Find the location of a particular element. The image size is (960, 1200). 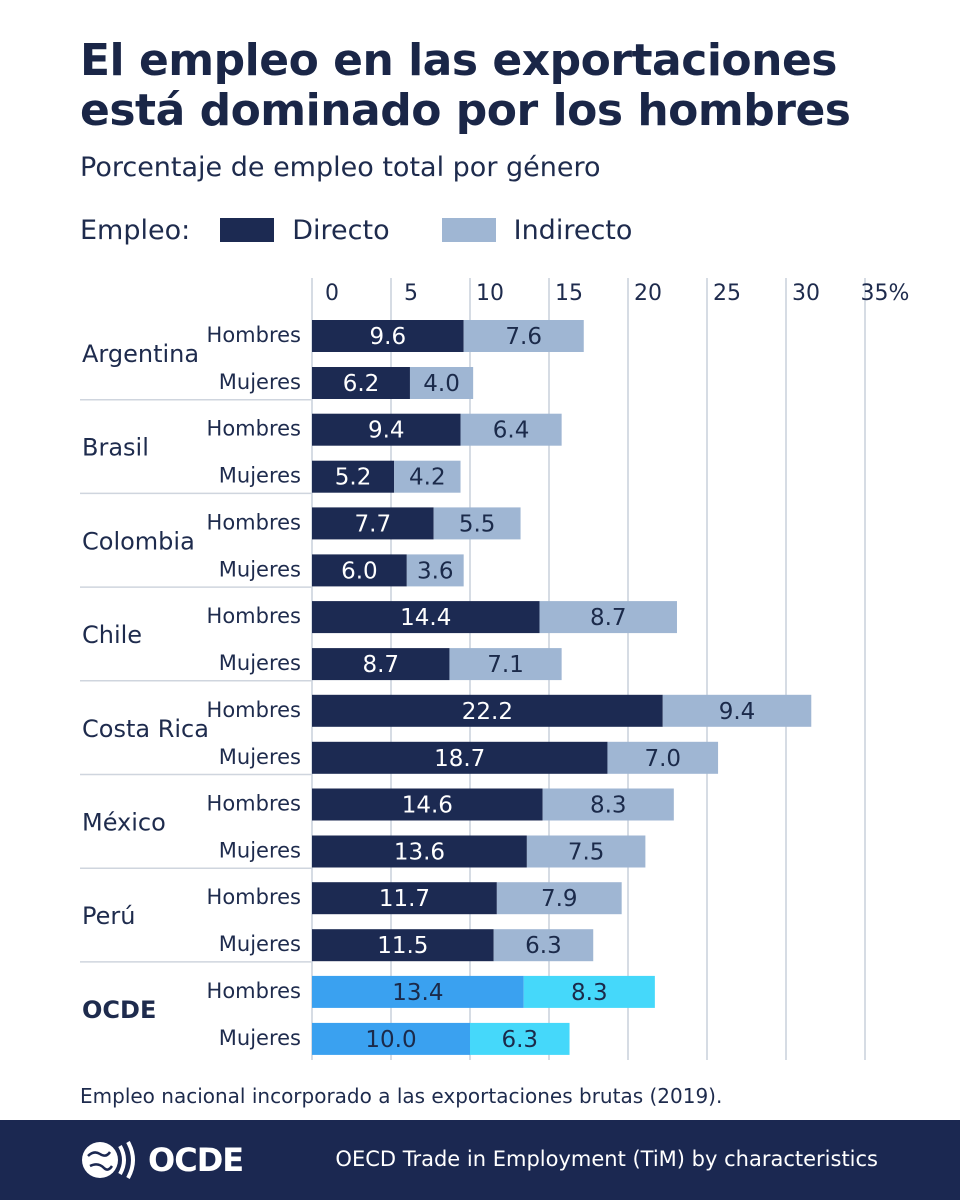

globe-icon is located at coordinates (108, 1160).